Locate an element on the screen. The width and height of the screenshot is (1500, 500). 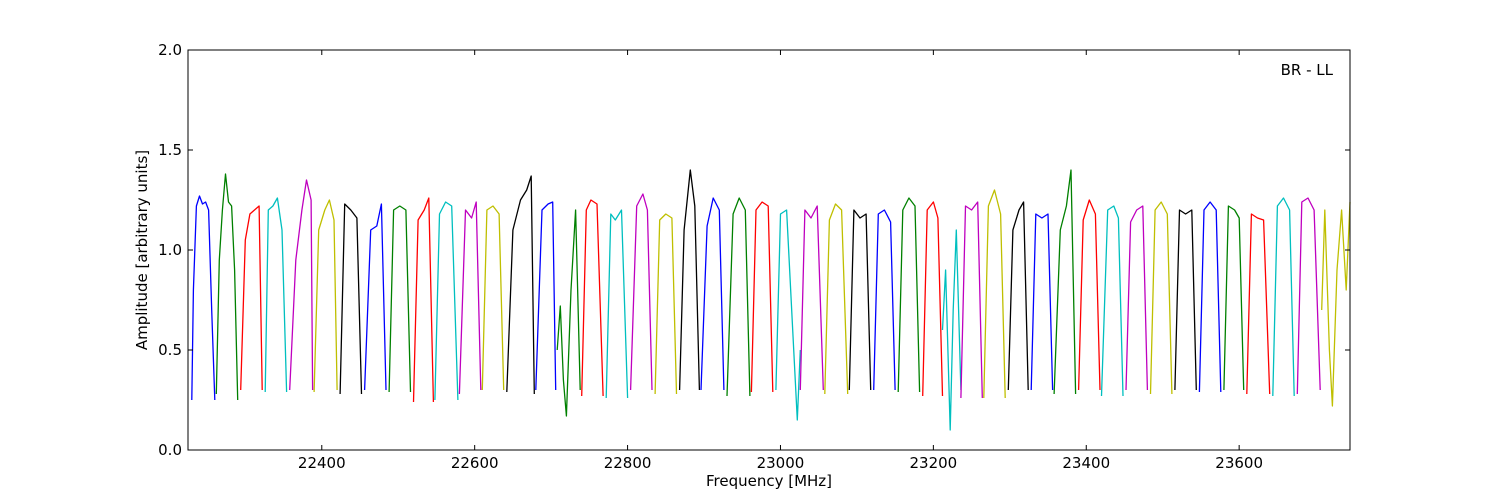
x-tick-label: 23000 is located at coordinates (781, 463).